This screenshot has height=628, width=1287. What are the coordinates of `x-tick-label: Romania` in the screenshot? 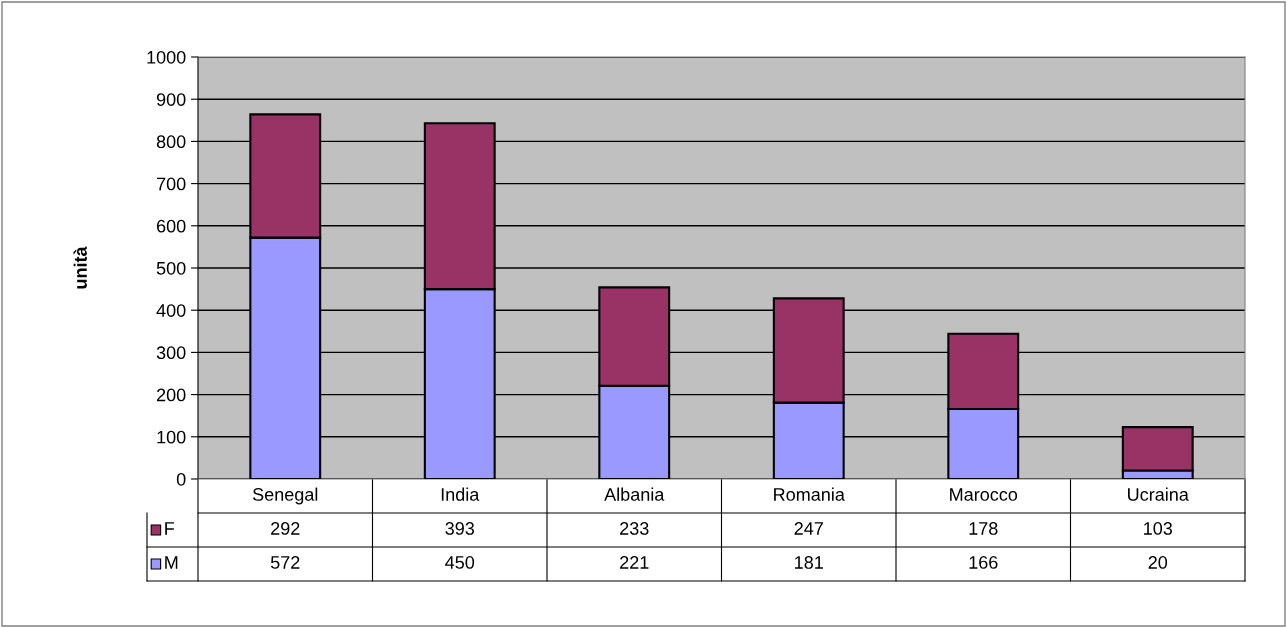 It's located at (809, 494).